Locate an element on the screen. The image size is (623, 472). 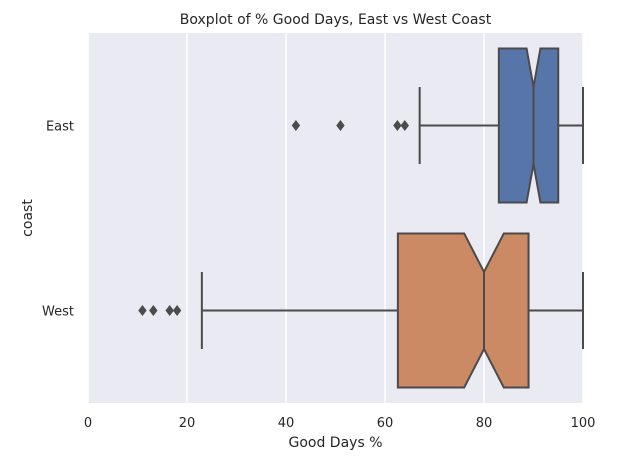
x-tick-label: 80 is located at coordinates (484, 423).